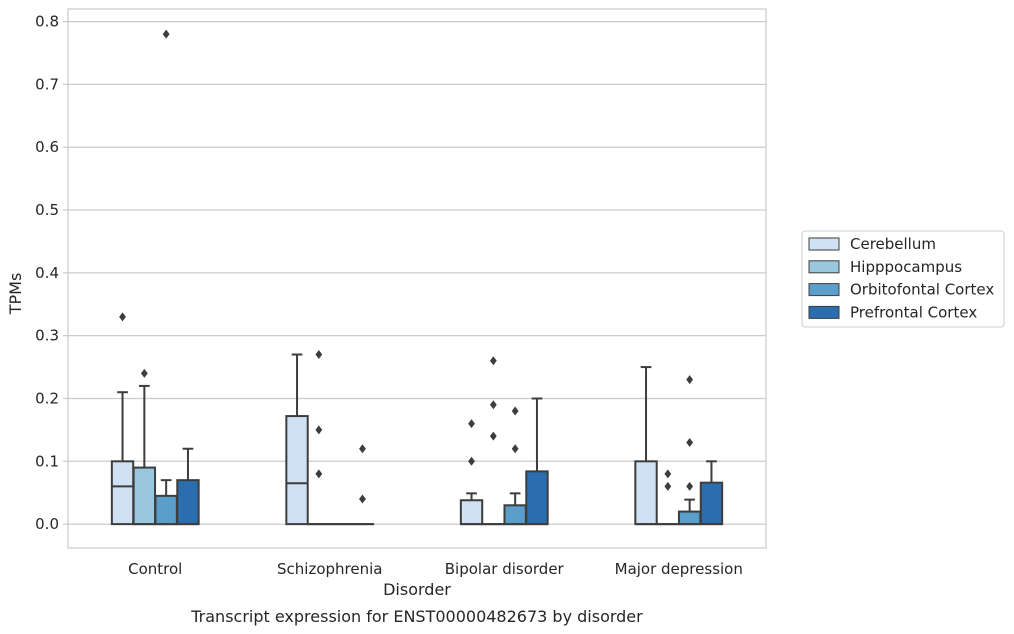 This screenshot has height=634, width=1014. I want to click on y-tick-label: 0.8, so click(47, 22).